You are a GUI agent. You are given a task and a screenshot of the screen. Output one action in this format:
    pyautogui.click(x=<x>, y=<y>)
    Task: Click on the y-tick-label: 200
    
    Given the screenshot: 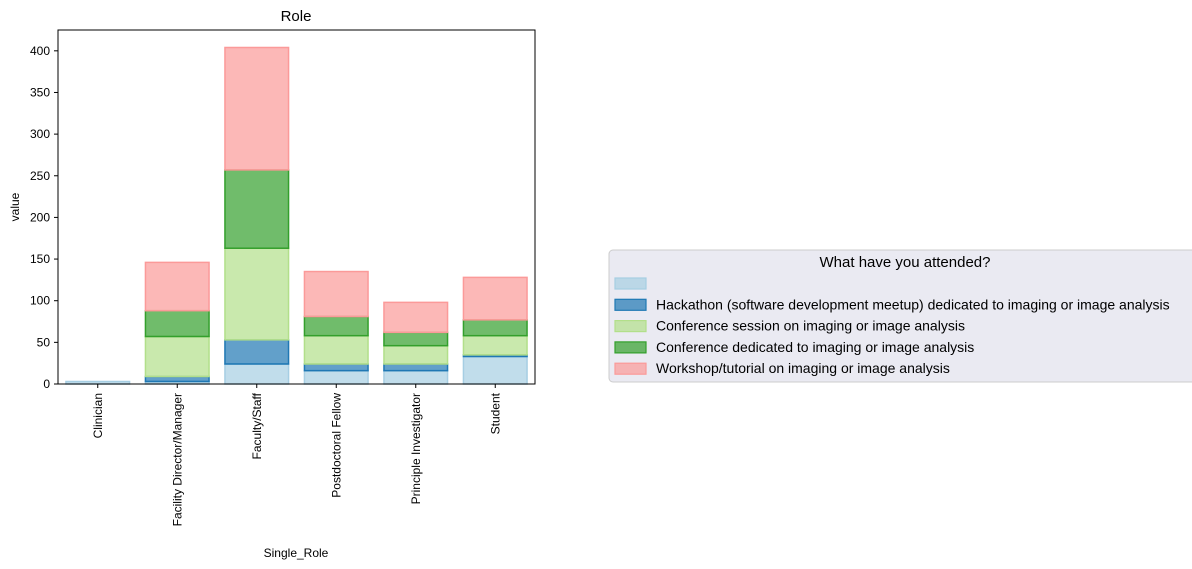 What is the action you would take?
    pyautogui.click(x=40, y=217)
    